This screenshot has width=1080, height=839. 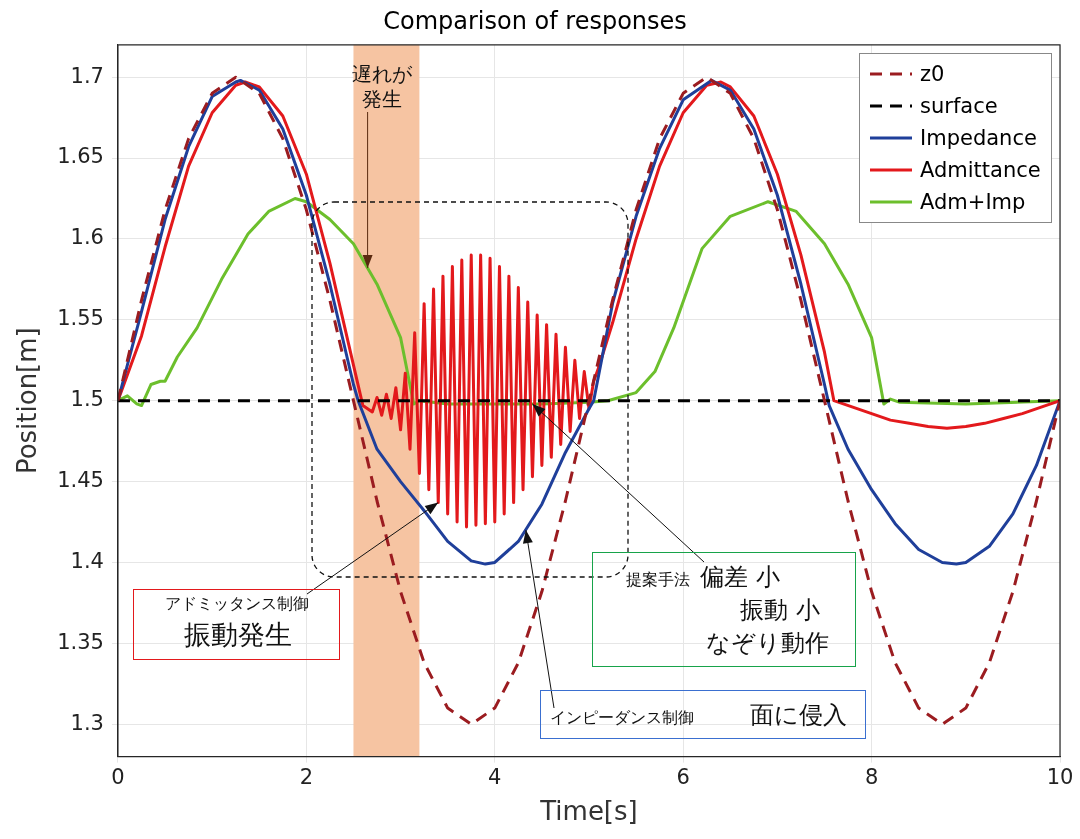 I want to click on x-axis-title: Time[s], so click(x=588, y=811).